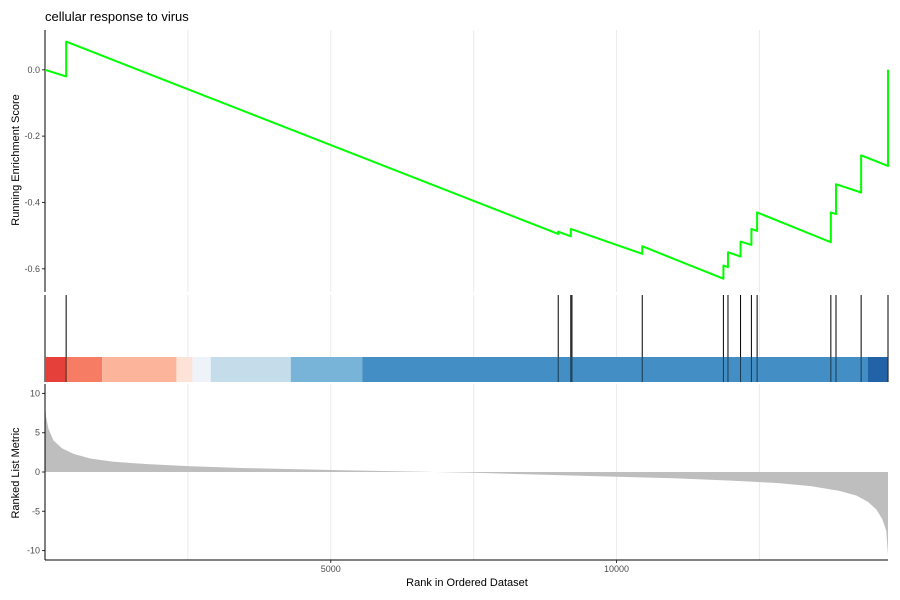 Image resolution: width=900 pixels, height=600 pixels. Describe the element at coordinates (16, 473) in the screenshot. I see `y-axis-label-ranked-metric: Ranked List Metric` at that location.